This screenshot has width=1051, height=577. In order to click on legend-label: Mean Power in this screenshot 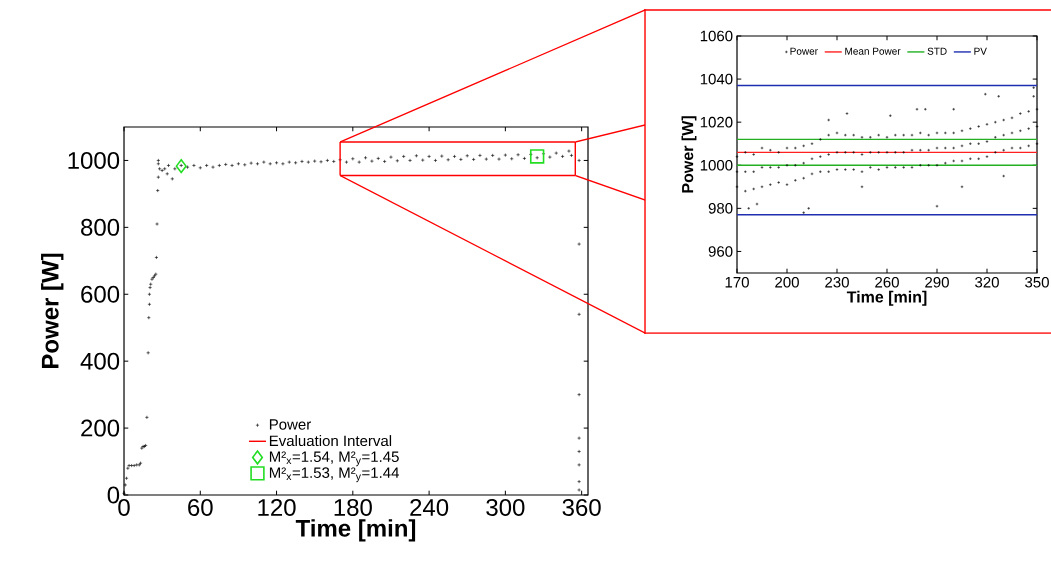, I will do `click(873, 51)`.